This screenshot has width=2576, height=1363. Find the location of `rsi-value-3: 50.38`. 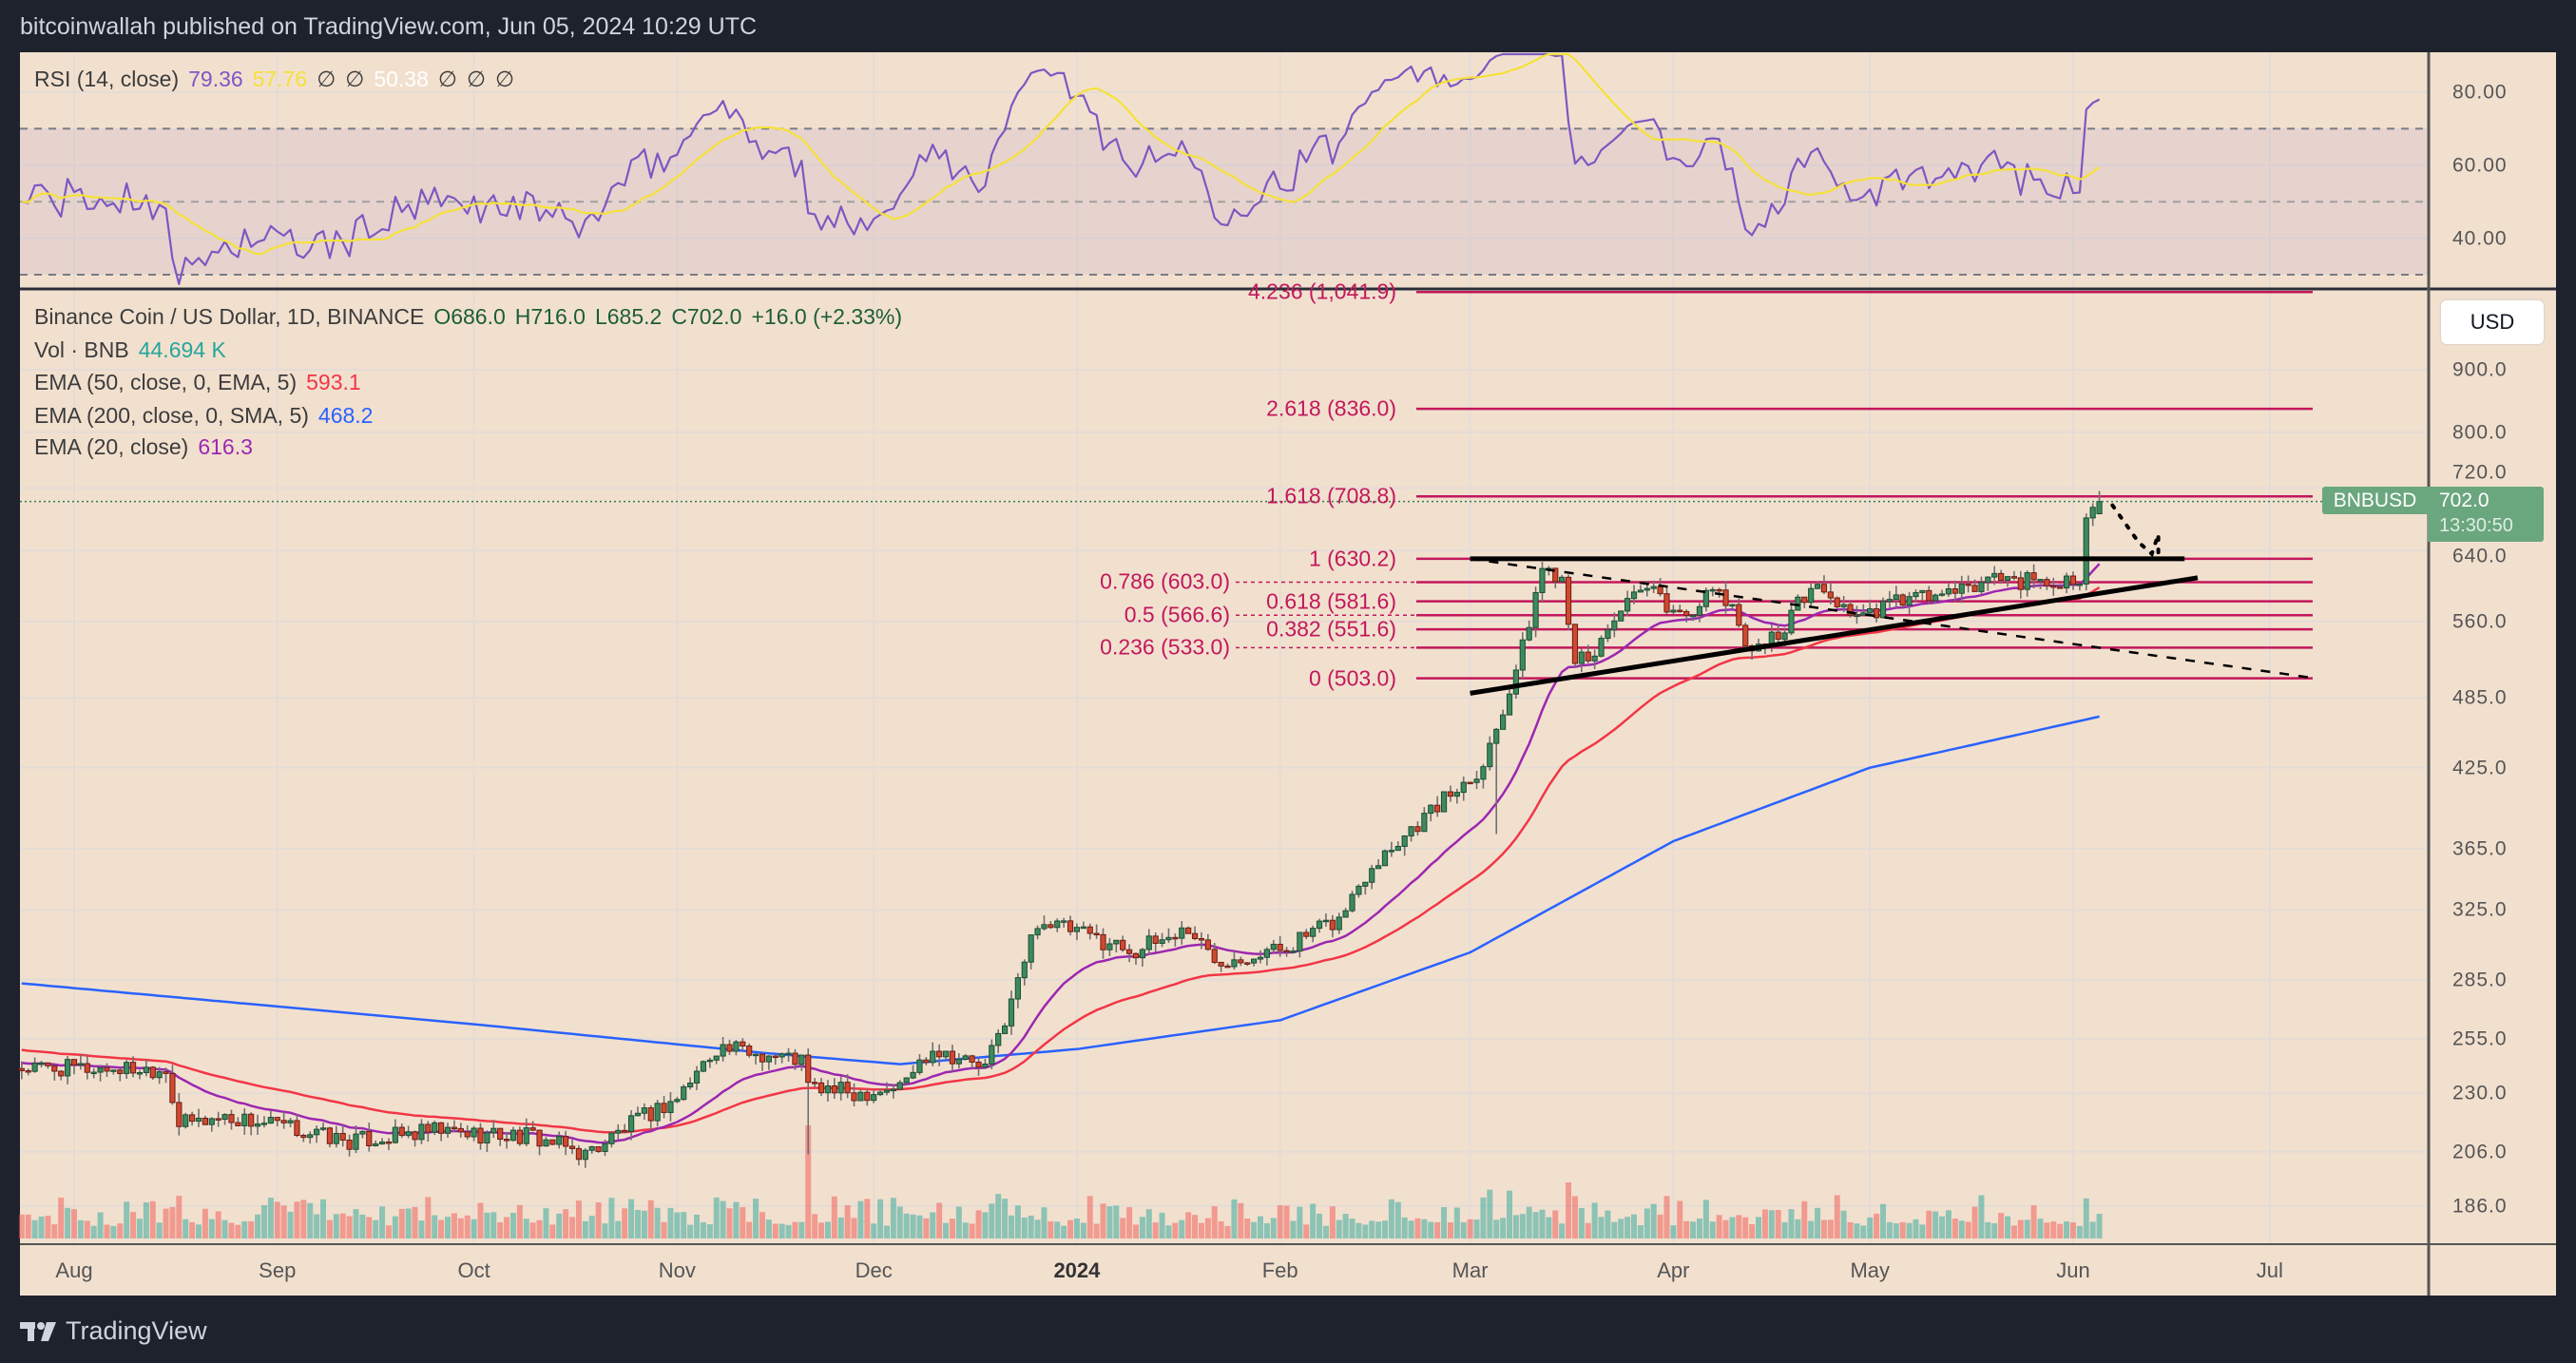

rsi-value-3: 50.38 is located at coordinates (402, 79).